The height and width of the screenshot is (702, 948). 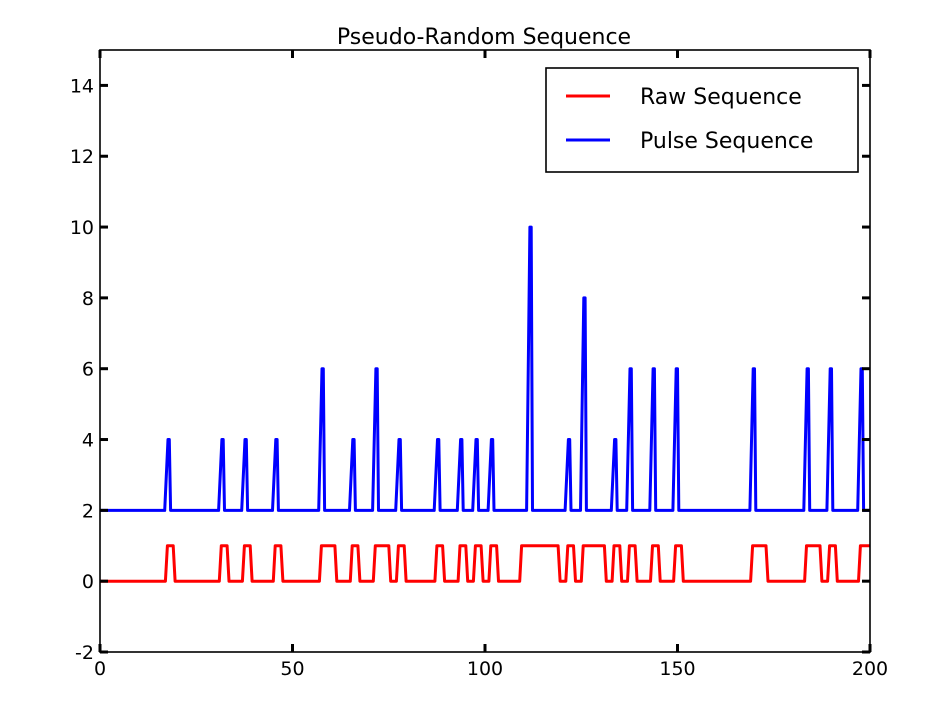 I want to click on x-tick-label: 150, so click(x=677, y=669).